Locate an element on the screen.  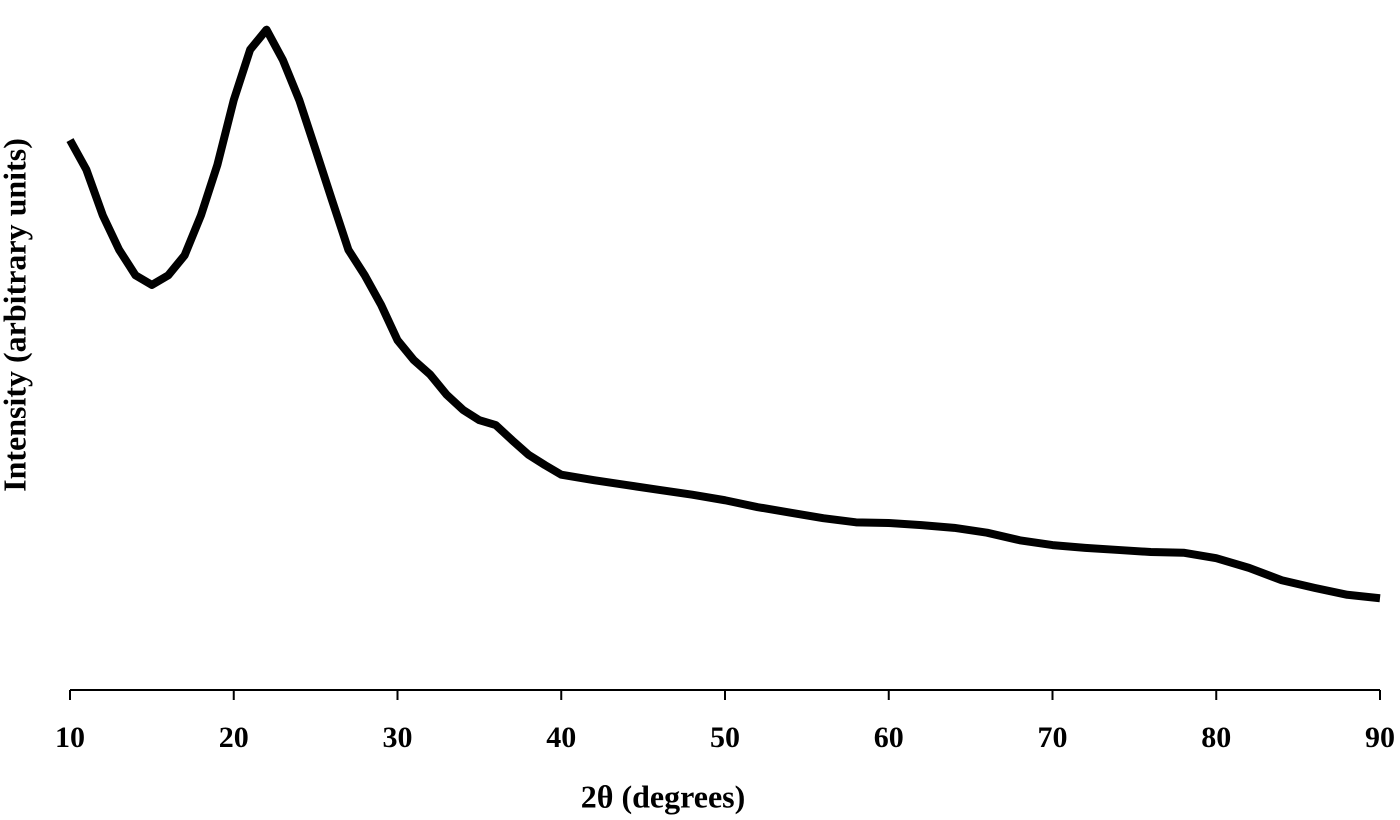
x-tick-label: 80 is located at coordinates (1216, 737).